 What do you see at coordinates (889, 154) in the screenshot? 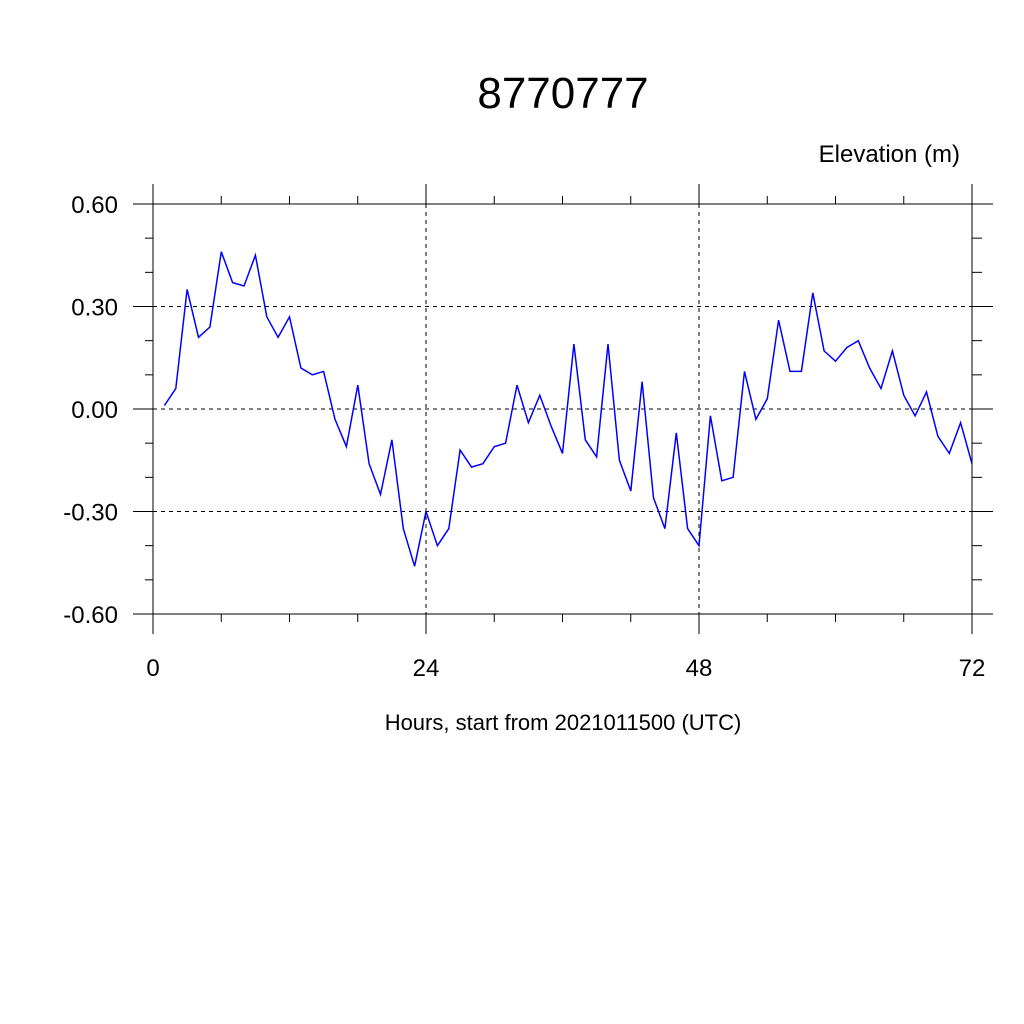
I see `unit-label: Elevation (m)` at bounding box center [889, 154].